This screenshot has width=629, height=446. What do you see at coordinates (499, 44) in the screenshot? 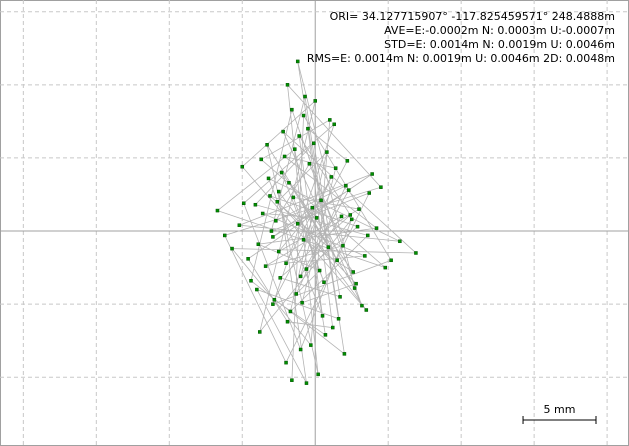
I see `stats-text: STD=E: 0.0014m N: 0.0019m U: 0.0046m` at bounding box center [499, 44].